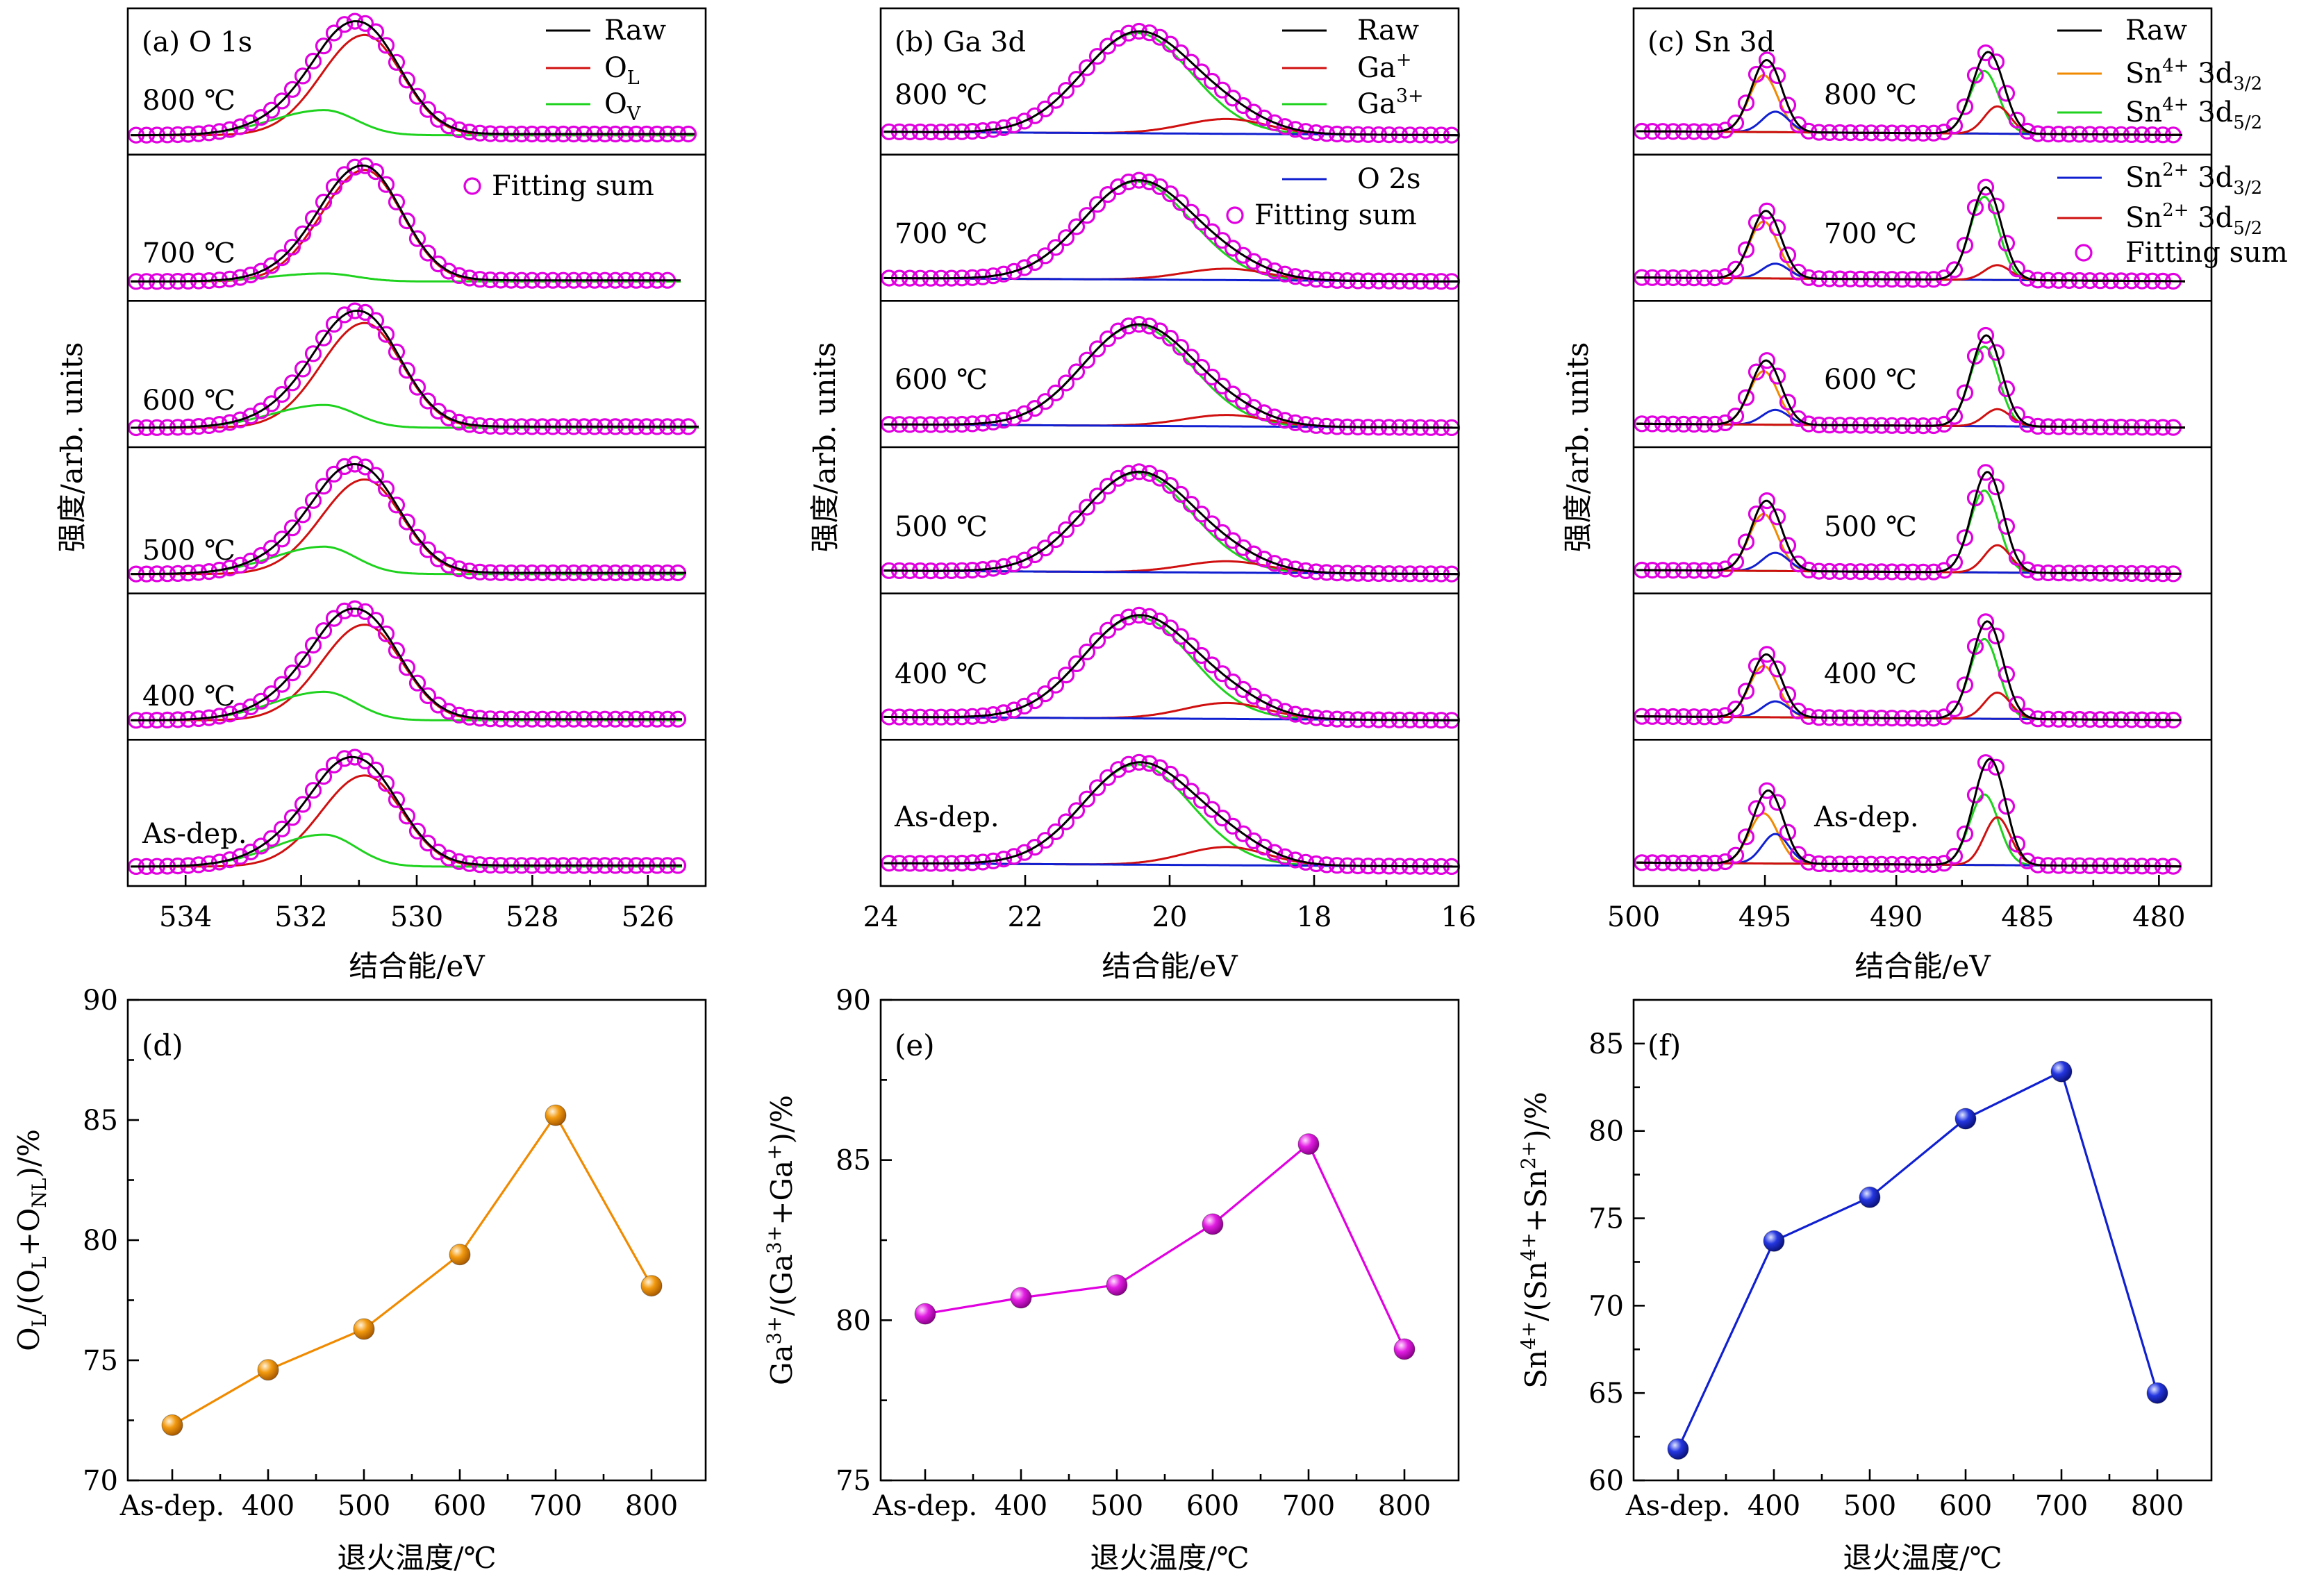 Image resolution: width=2324 pixels, height=1579 pixels. I want to click on legend-swatch-fit, so click(1235, 215).